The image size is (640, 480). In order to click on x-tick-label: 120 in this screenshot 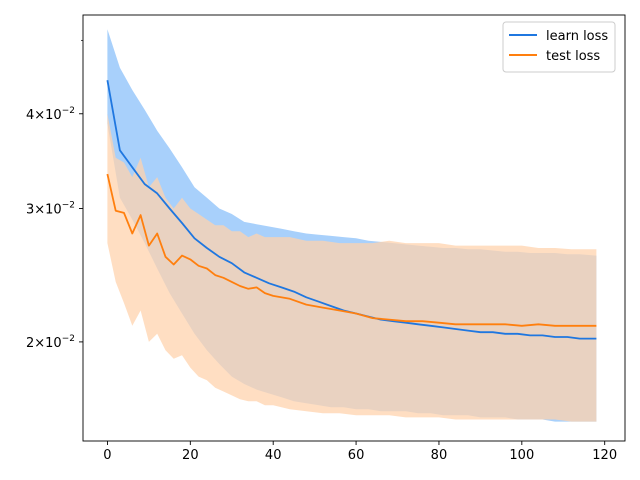, I will do `click(604, 455)`.